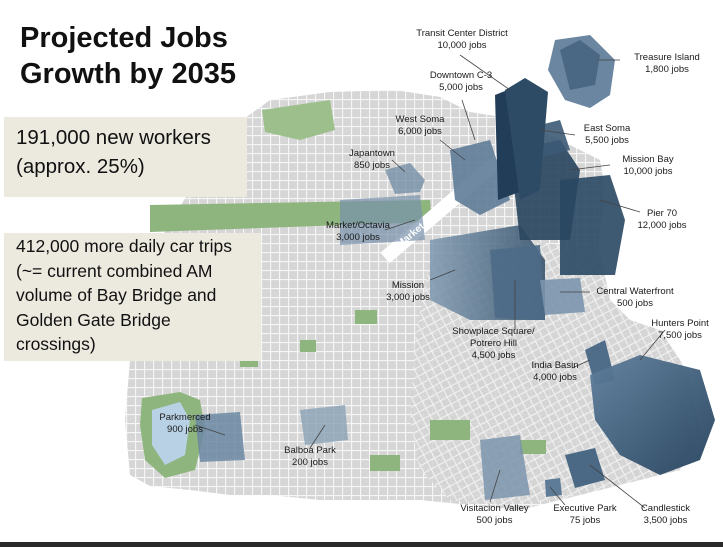 Image resolution: width=723 pixels, height=547 pixels. Describe the element at coordinates (585, 508) in the screenshot. I see `area-name: Executive Park` at that location.